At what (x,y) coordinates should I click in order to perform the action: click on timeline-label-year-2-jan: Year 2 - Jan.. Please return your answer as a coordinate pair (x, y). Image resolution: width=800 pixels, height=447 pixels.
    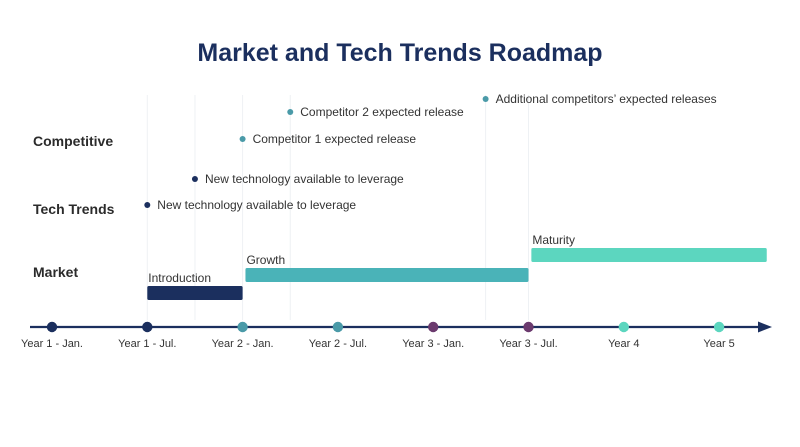
    Looking at the image, I should click on (243, 344).